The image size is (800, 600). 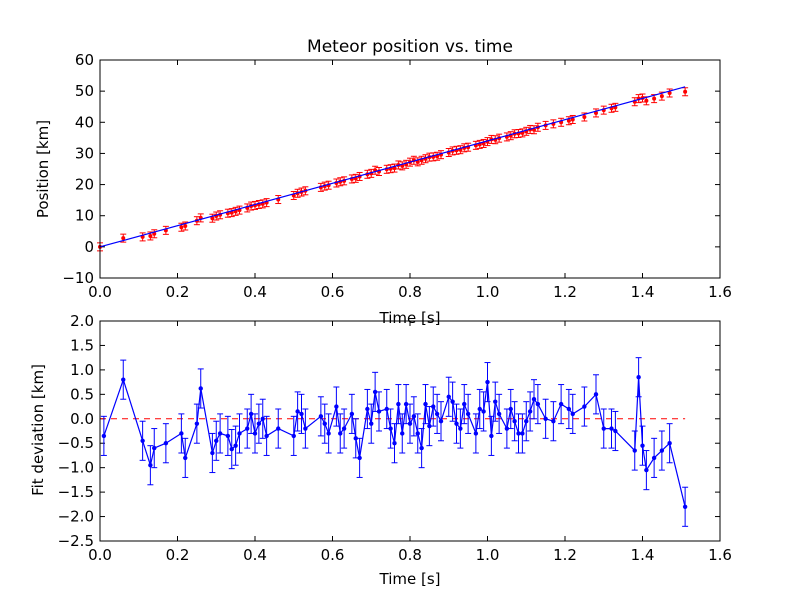 What do you see at coordinates (84, 91) in the screenshot?
I see `y-tick-label: 50` at bounding box center [84, 91].